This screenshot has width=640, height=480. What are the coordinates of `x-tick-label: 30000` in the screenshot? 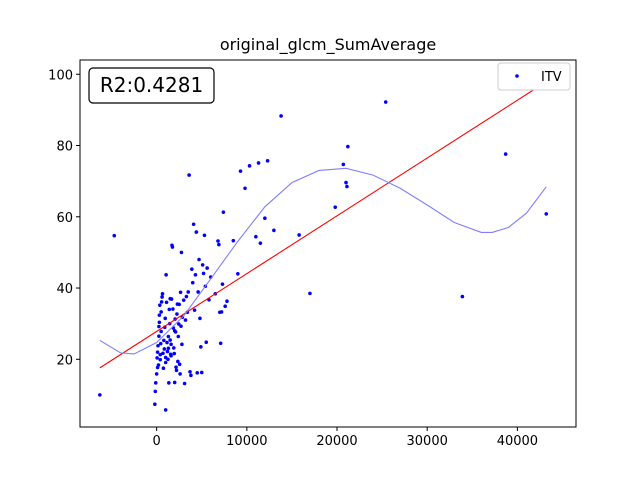 It's located at (427, 441).